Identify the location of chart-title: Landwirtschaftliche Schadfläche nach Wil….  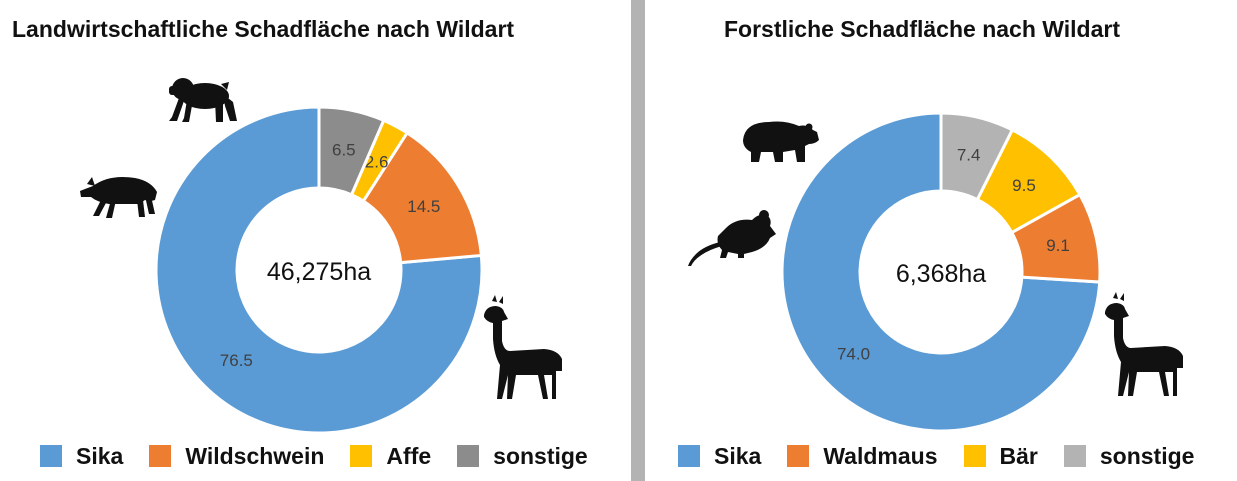
(263, 29).